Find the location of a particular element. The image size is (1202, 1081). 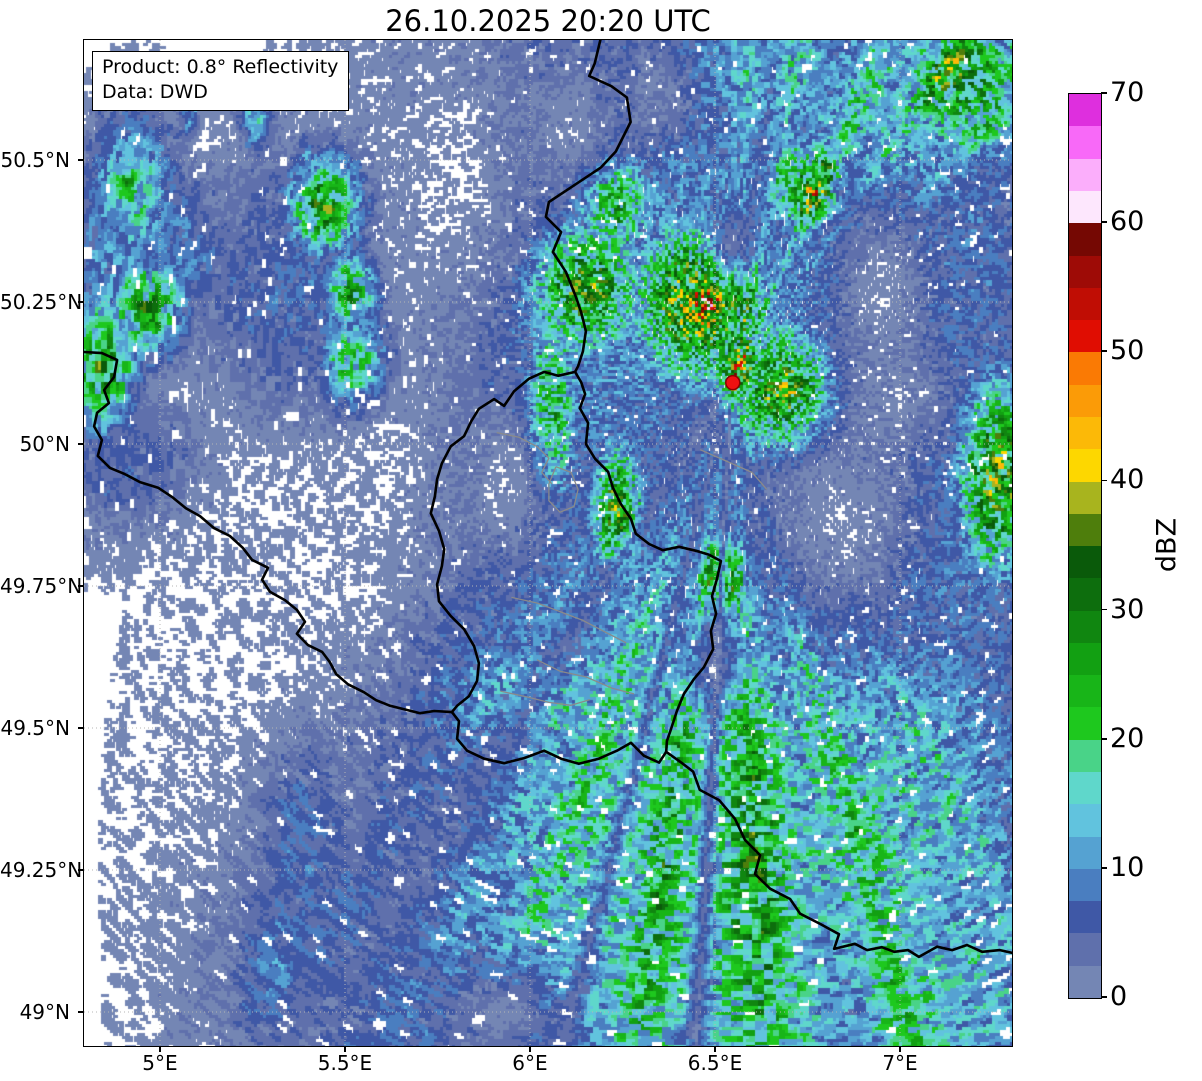

x-tick-label: 7°E is located at coordinates (900, 1063).